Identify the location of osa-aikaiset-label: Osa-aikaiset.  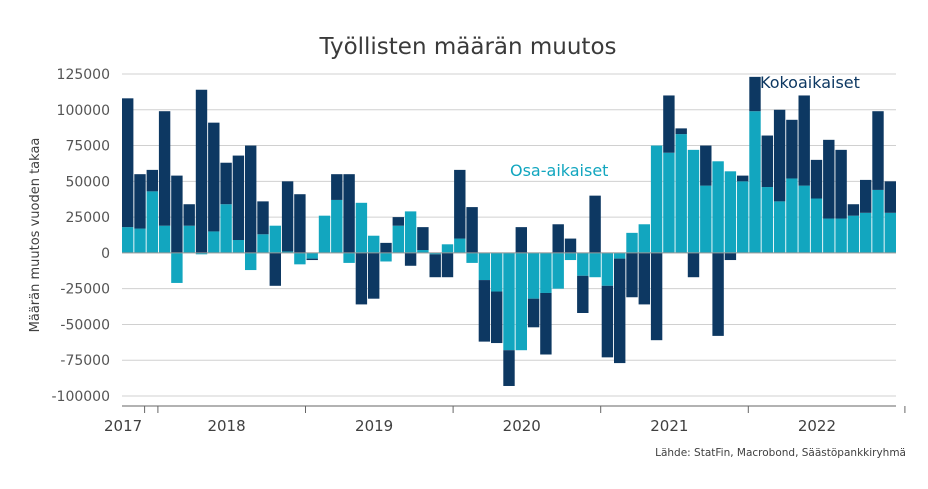
(559, 170).